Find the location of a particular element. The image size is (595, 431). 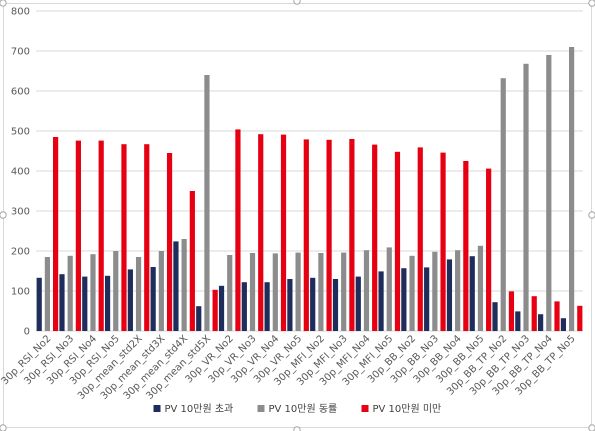

y-tick-label: 200 is located at coordinates (20, 252).